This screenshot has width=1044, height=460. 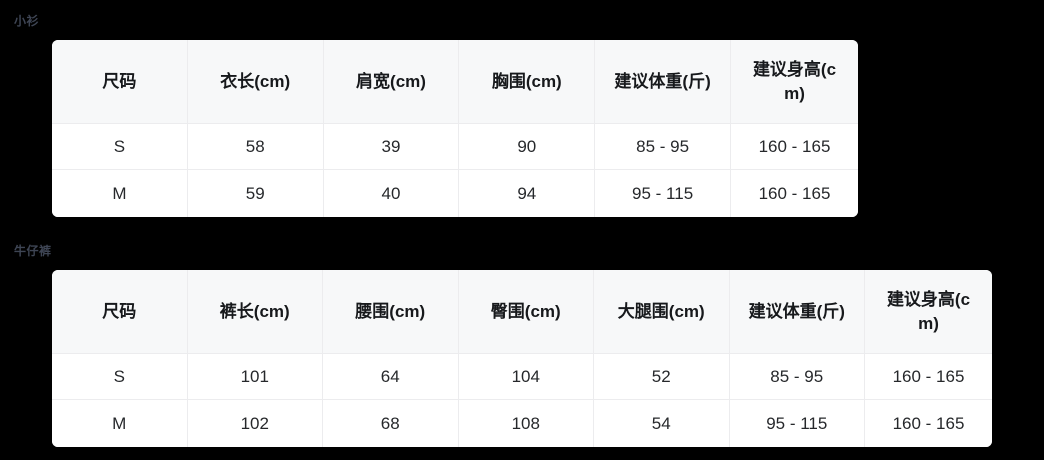 What do you see at coordinates (527, 82) in the screenshot?
I see `column-header: 胸围(cm)` at bounding box center [527, 82].